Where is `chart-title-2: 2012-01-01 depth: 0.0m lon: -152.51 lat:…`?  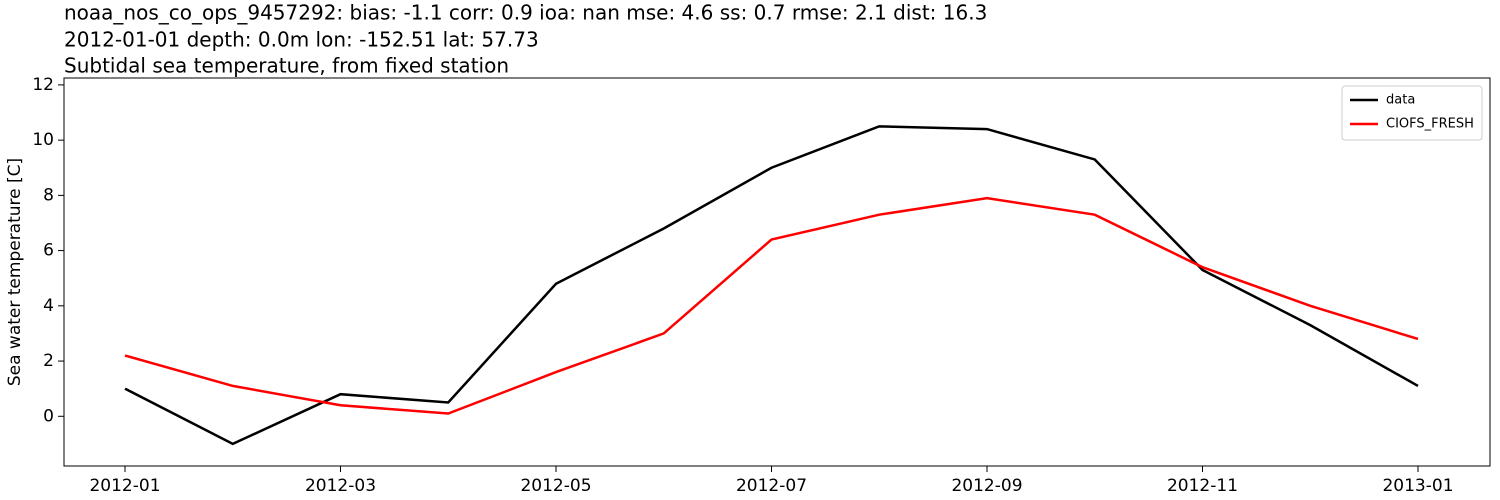
chart-title-2: 2012-01-01 depth: 0.0m lon: -152.51 lat:… is located at coordinates (301, 40).